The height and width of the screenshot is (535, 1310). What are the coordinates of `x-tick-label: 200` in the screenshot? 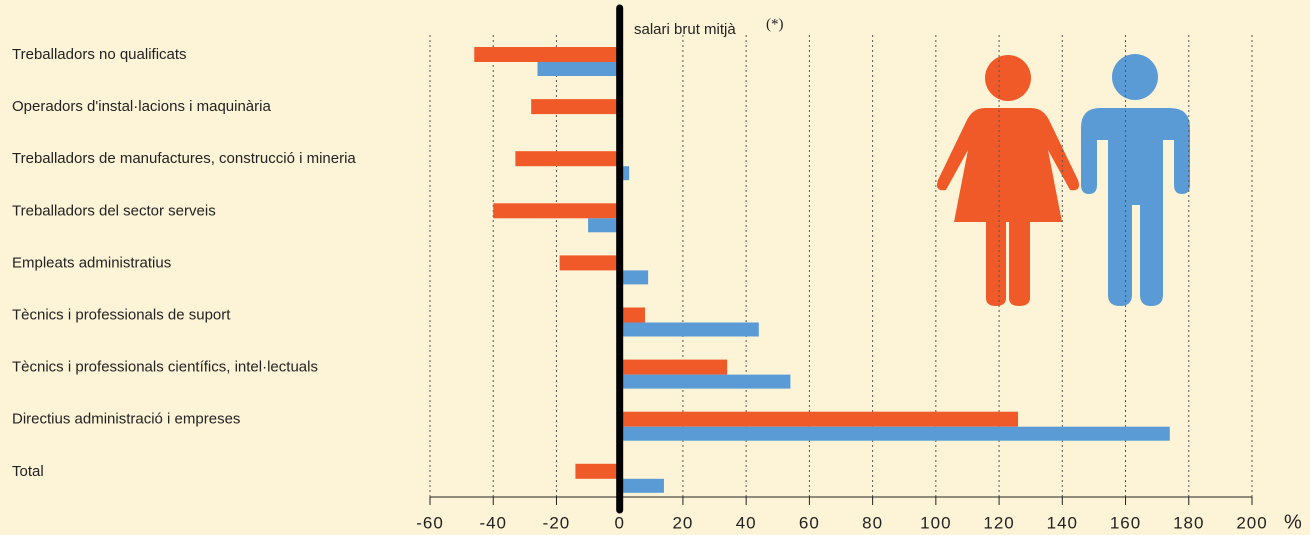 It's located at (1251, 522).